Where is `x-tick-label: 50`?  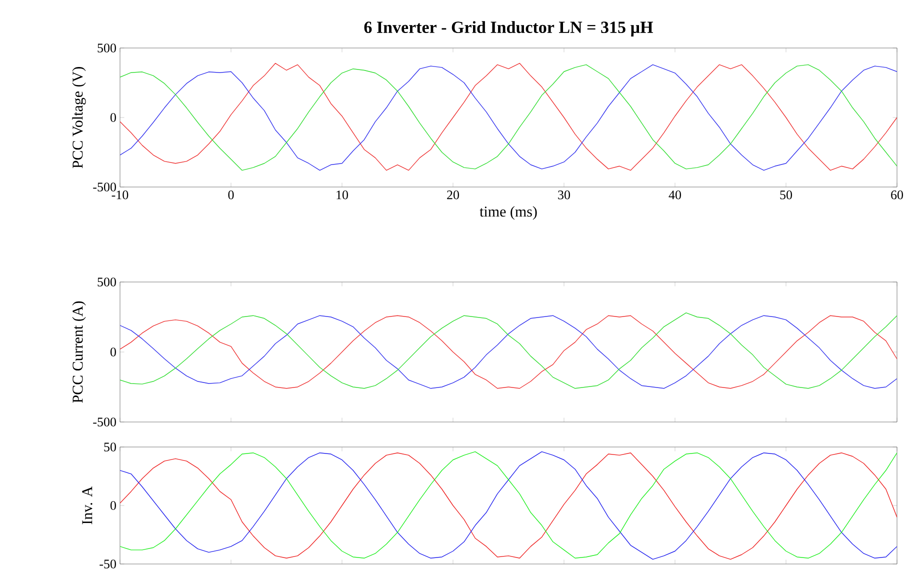 x-tick-label: 50 is located at coordinates (786, 195).